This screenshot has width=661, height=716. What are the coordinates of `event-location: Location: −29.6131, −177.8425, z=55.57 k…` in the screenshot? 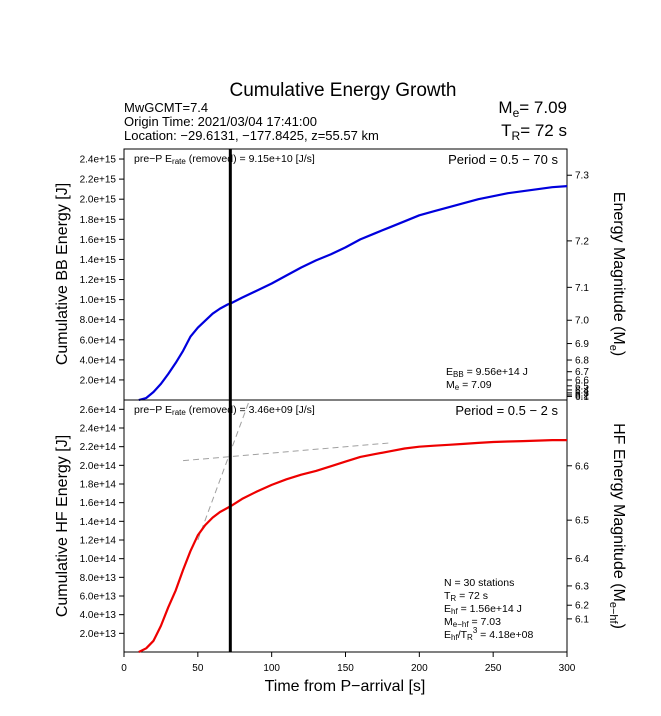 It's located at (251, 135).